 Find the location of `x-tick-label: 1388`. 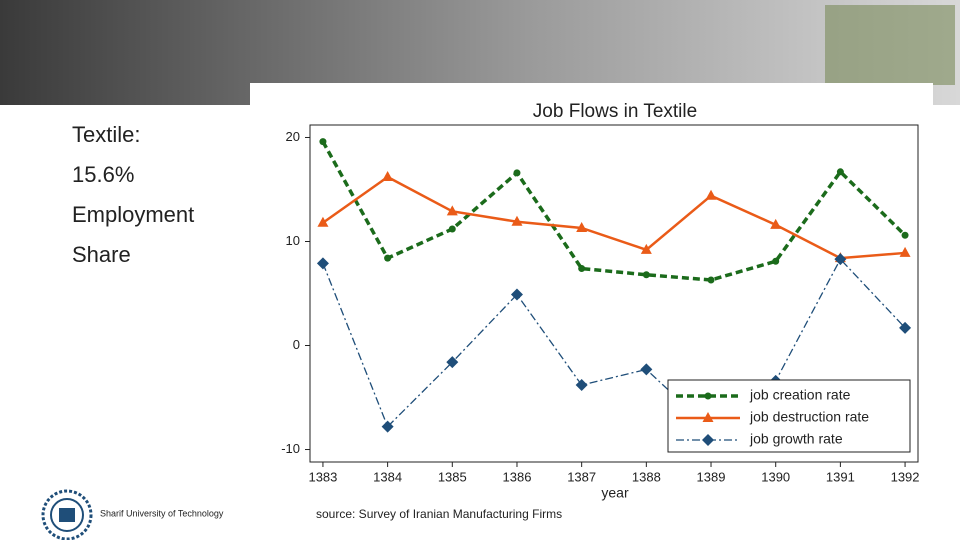

x-tick-label: 1388 is located at coordinates (646, 476).